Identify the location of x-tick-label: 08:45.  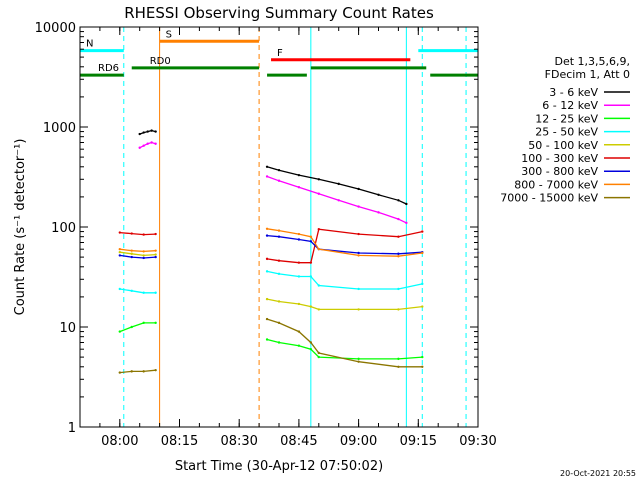
(298, 441).